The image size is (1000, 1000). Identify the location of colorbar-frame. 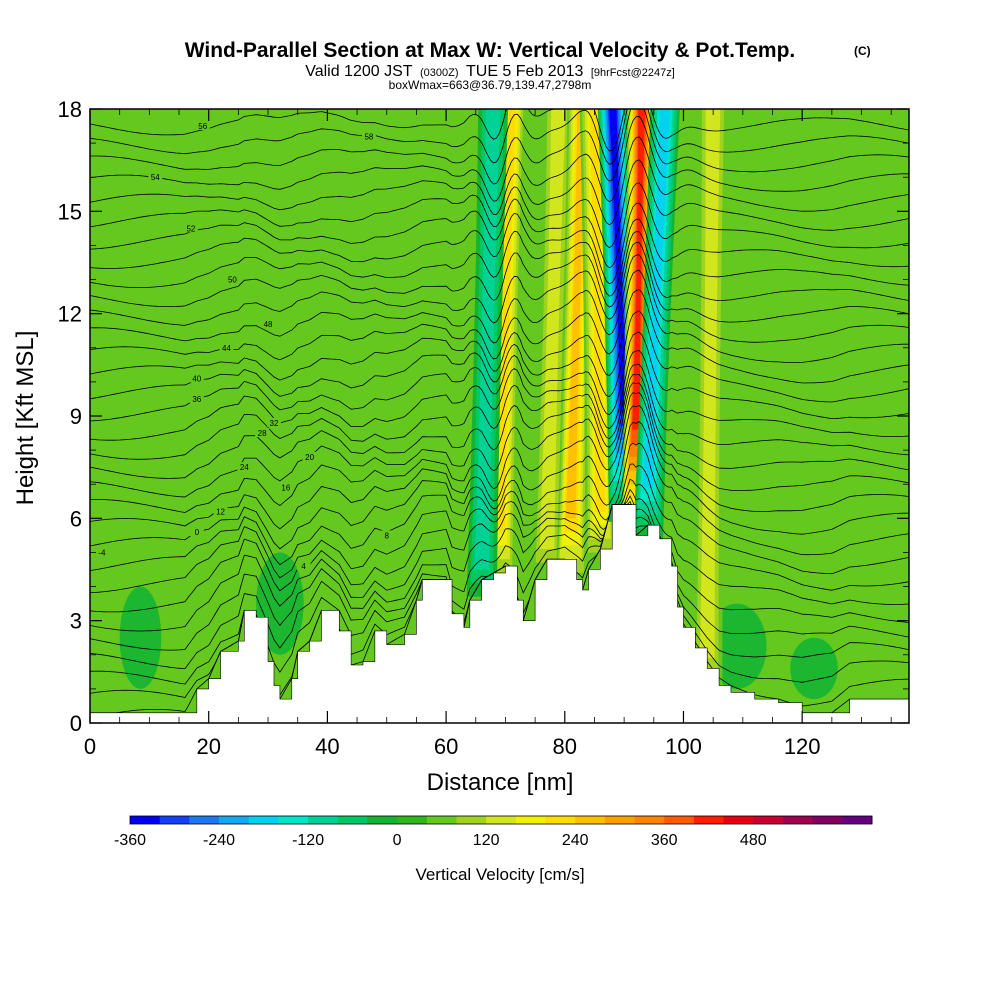
(501, 820).